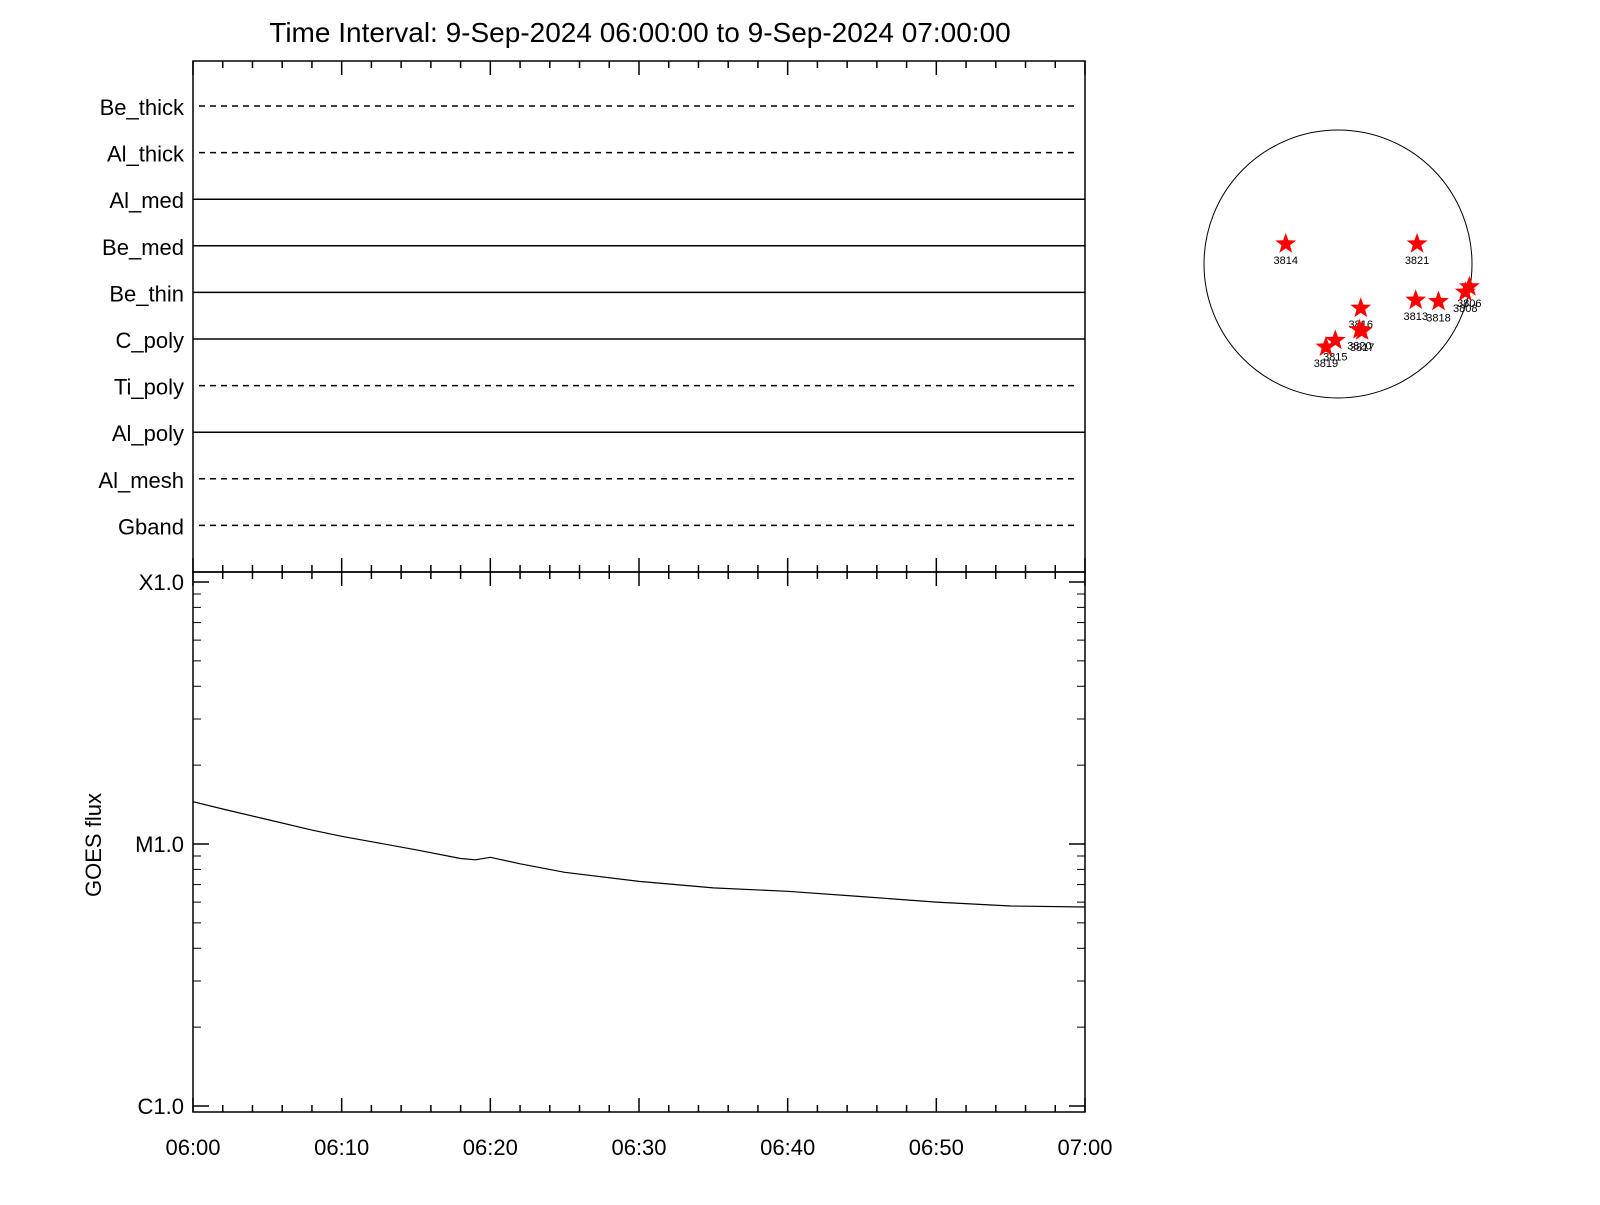 The width and height of the screenshot is (1600, 1205). I want to click on active-region-label: 3814, so click(1285, 261).